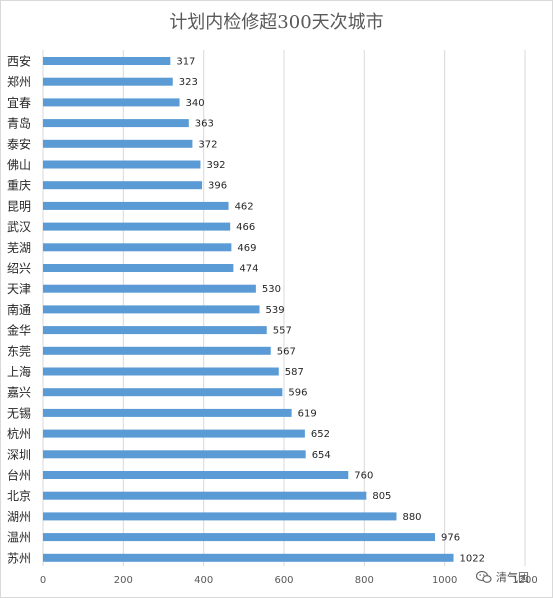  I want to click on data-label: 557, so click(282, 331).